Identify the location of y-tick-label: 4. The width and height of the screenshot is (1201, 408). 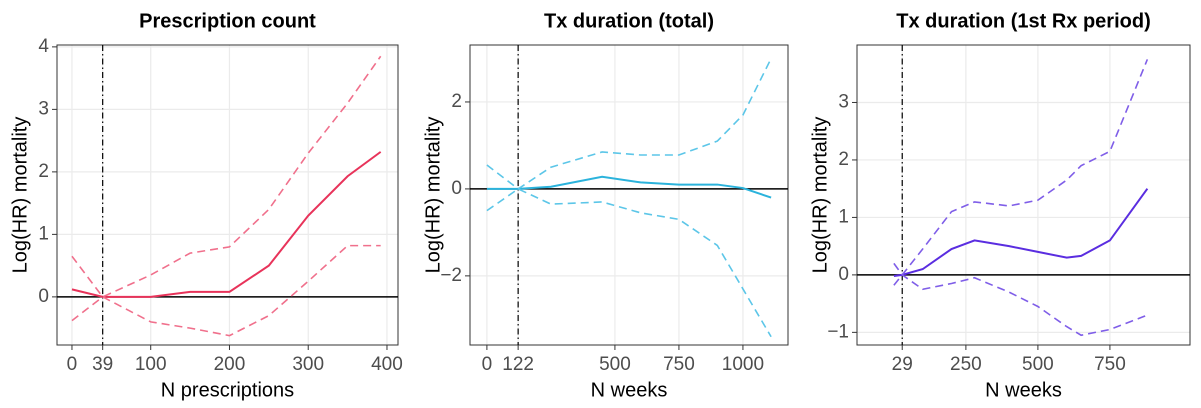
(43, 46).